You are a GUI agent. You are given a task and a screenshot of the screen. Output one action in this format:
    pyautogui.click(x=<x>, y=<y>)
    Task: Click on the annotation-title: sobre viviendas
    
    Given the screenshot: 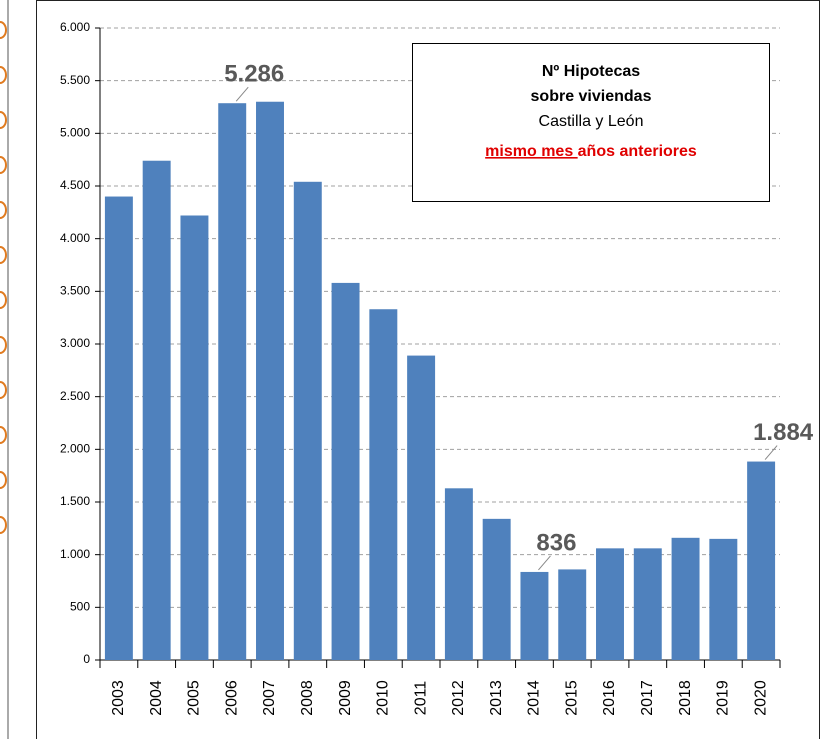 What is the action you would take?
    pyautogui.click(x=591, y=96)
    